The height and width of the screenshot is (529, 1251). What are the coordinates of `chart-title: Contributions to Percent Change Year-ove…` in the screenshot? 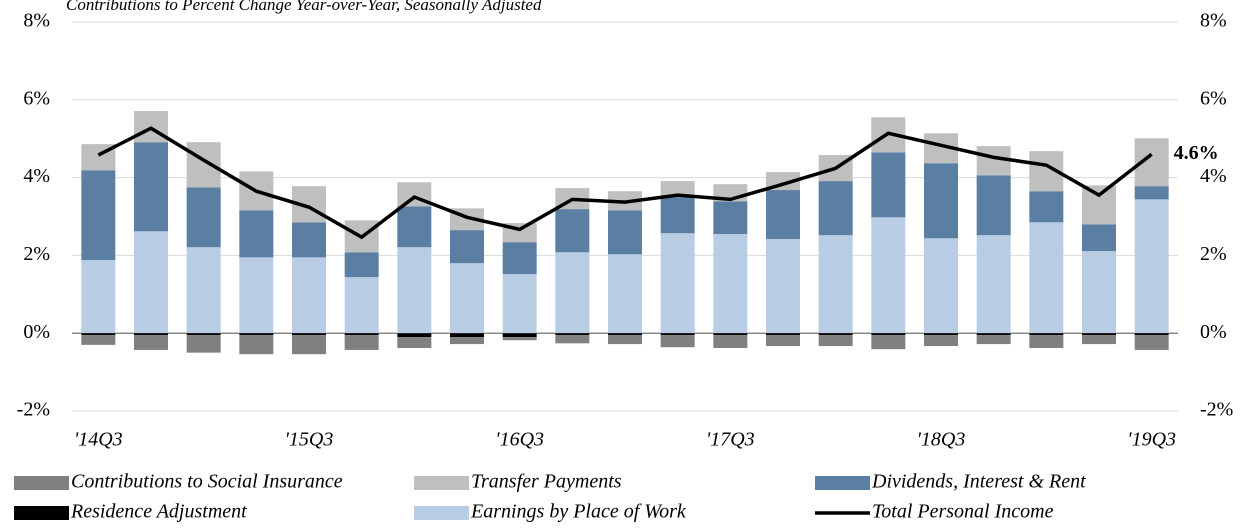 It's located at (304, 7).